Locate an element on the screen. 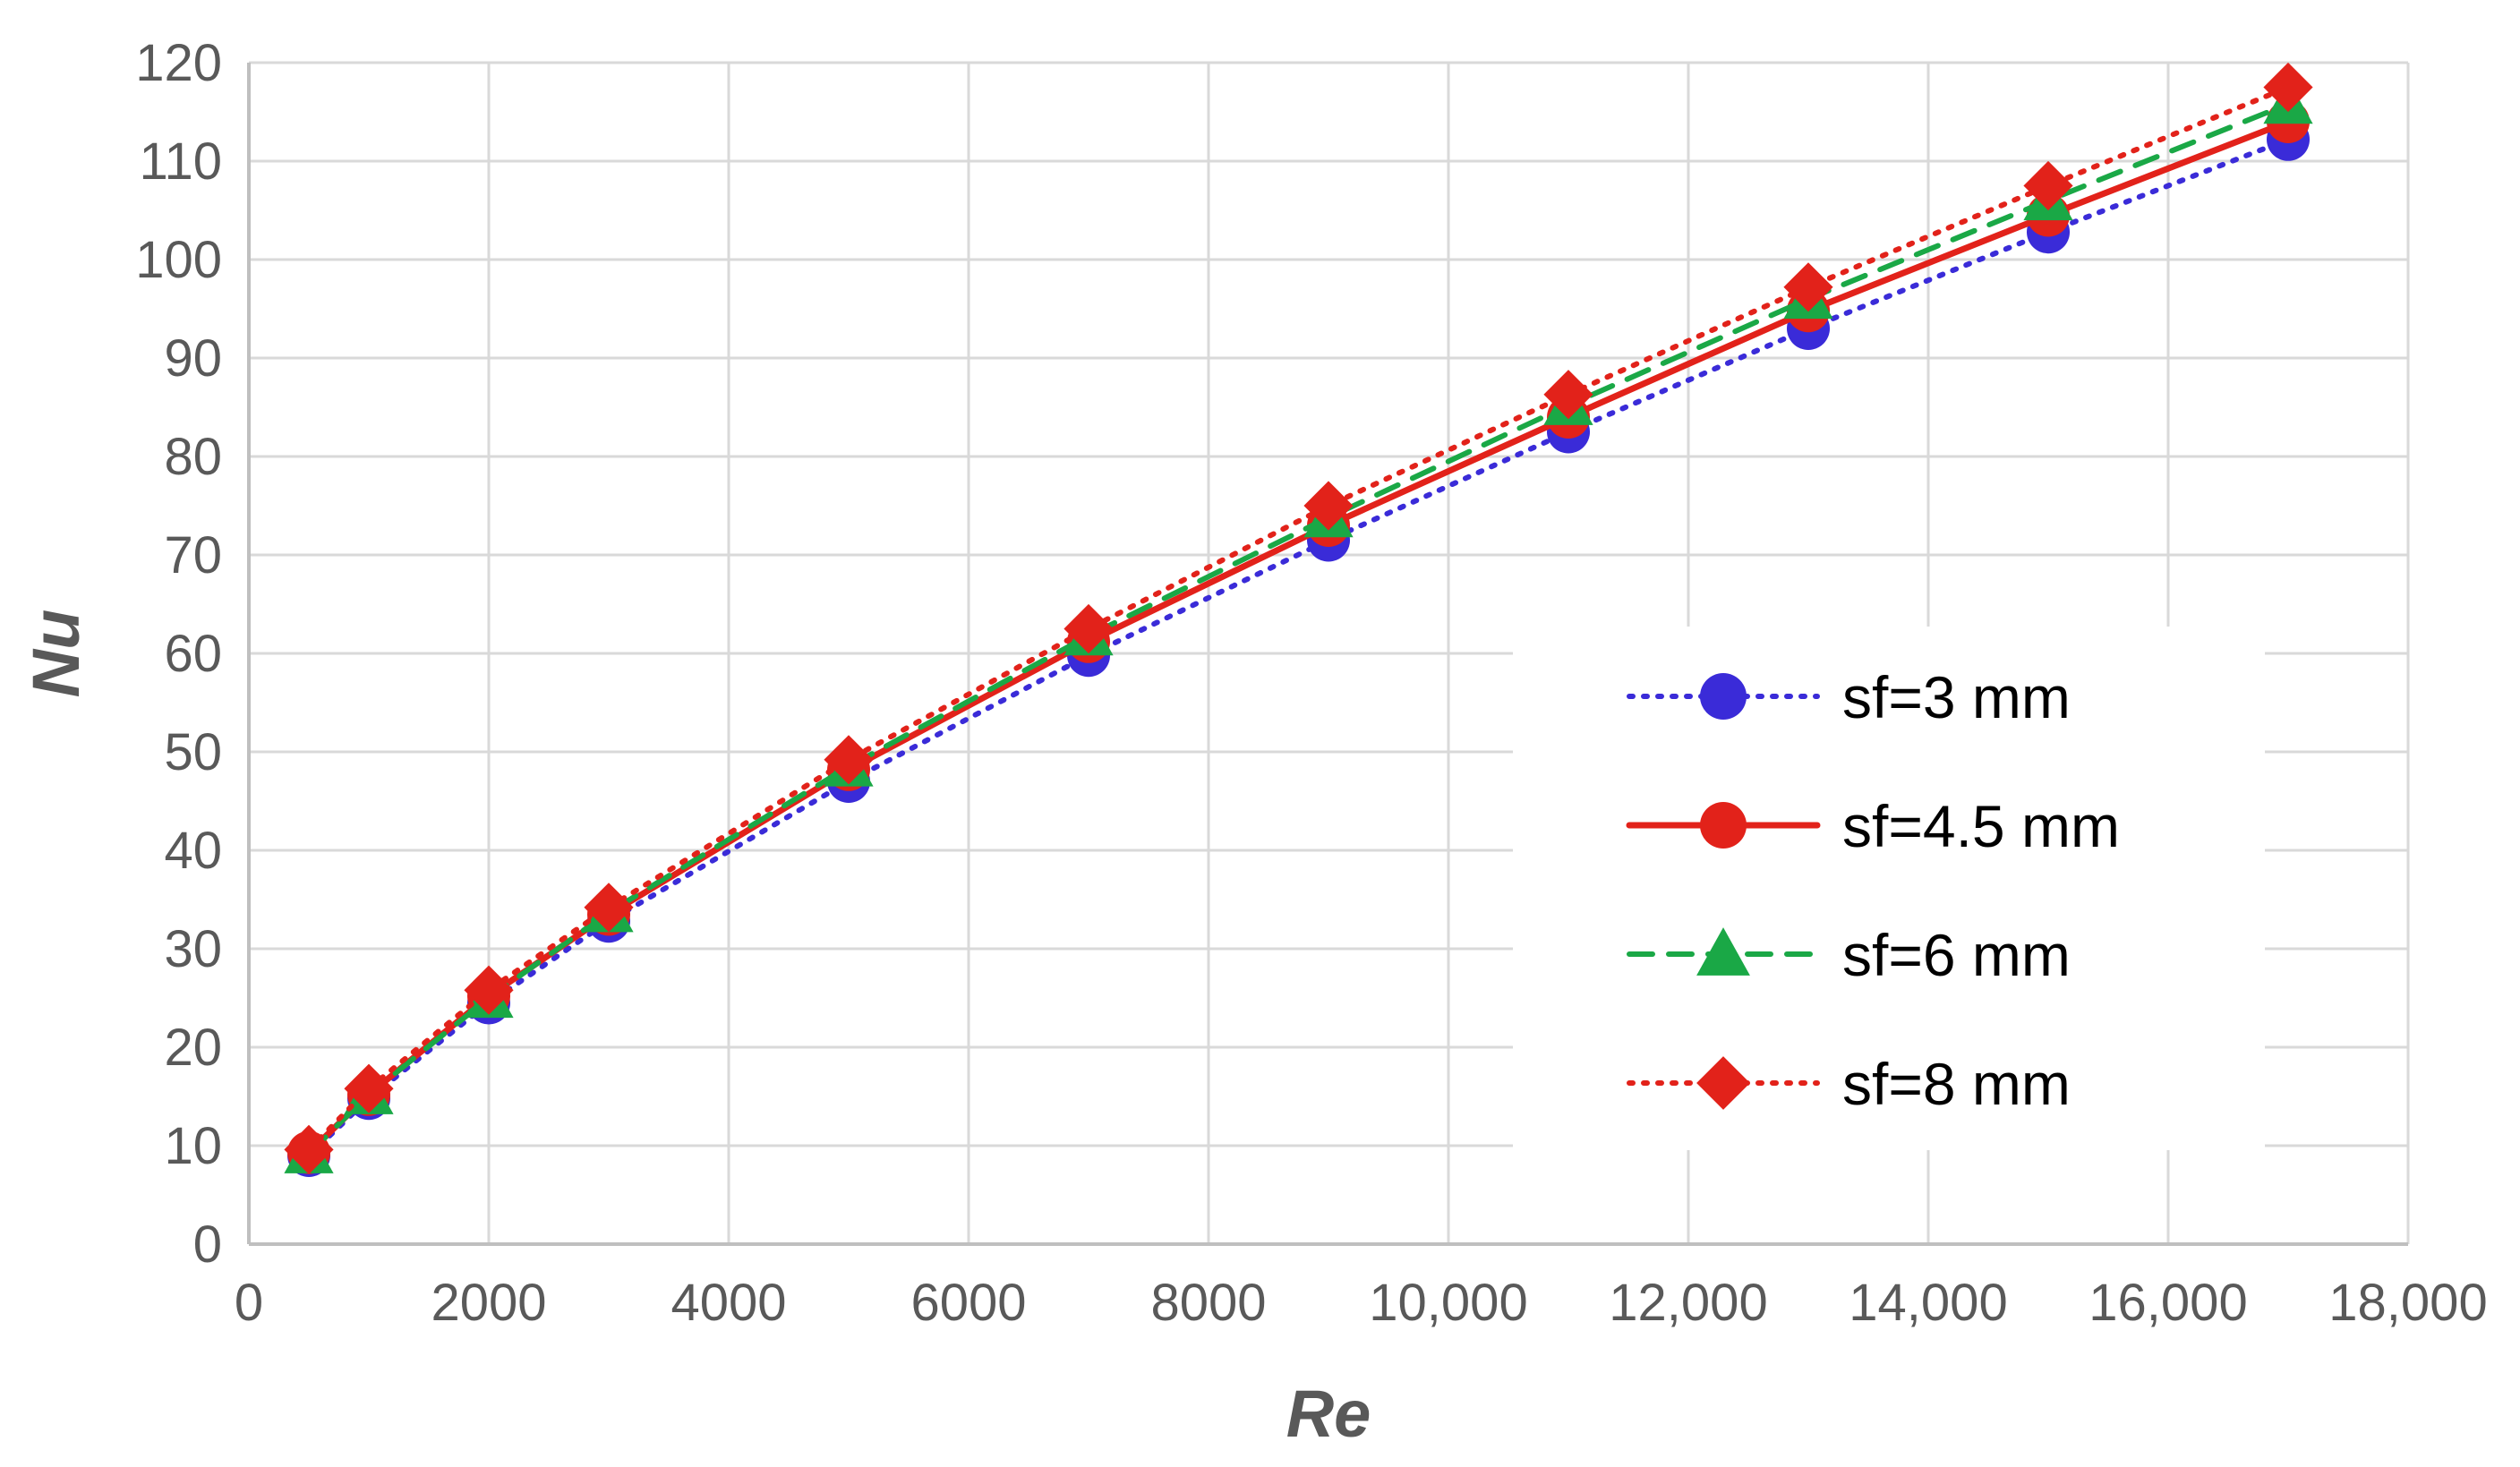 The height and width of the screenshot is (1467, 2520). x-tick-label: 18,000 is located at coordinates (2407, 1303).